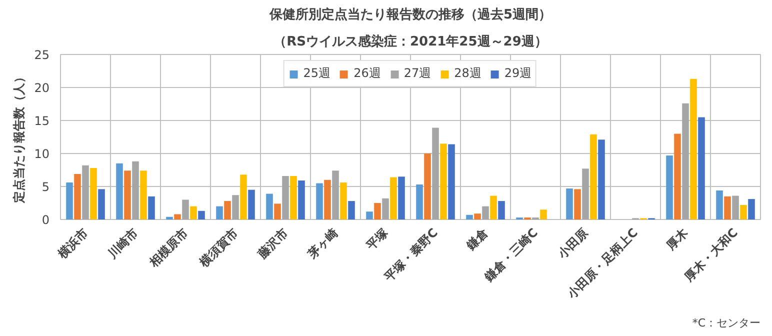 Image resolution: width=772 pixels, height=336 pixels. Describe the element at coordinates (377, 239) in the screenshot. I see `x-tick-label: 平塚` at that location.